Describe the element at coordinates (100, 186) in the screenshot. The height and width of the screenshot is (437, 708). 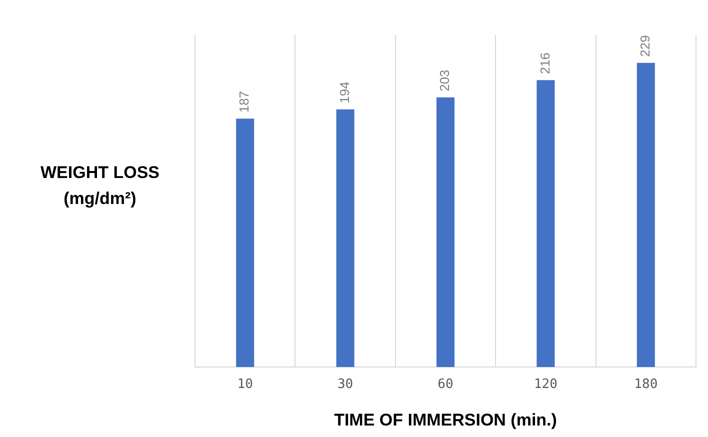
I see `y-axis-title: WEIGHT LOSS (mg/dm²)` at that location.